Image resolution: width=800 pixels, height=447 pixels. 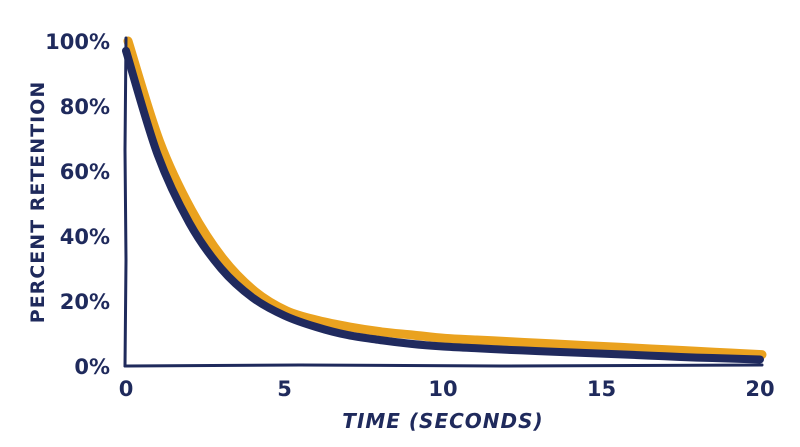 I want to click on y-axis-title: PERCENT RETENTION, so click(x=38, y=202).